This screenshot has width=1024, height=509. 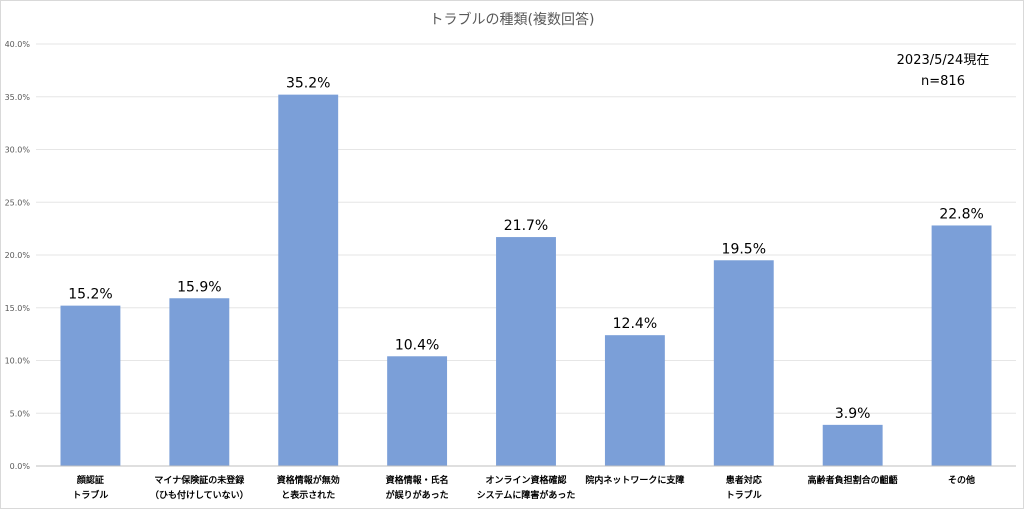 What do you see at coordinates (18, 150) in the screenshot?
I see `y-tick-label: 30.0%` at bounding box center [18, 150].